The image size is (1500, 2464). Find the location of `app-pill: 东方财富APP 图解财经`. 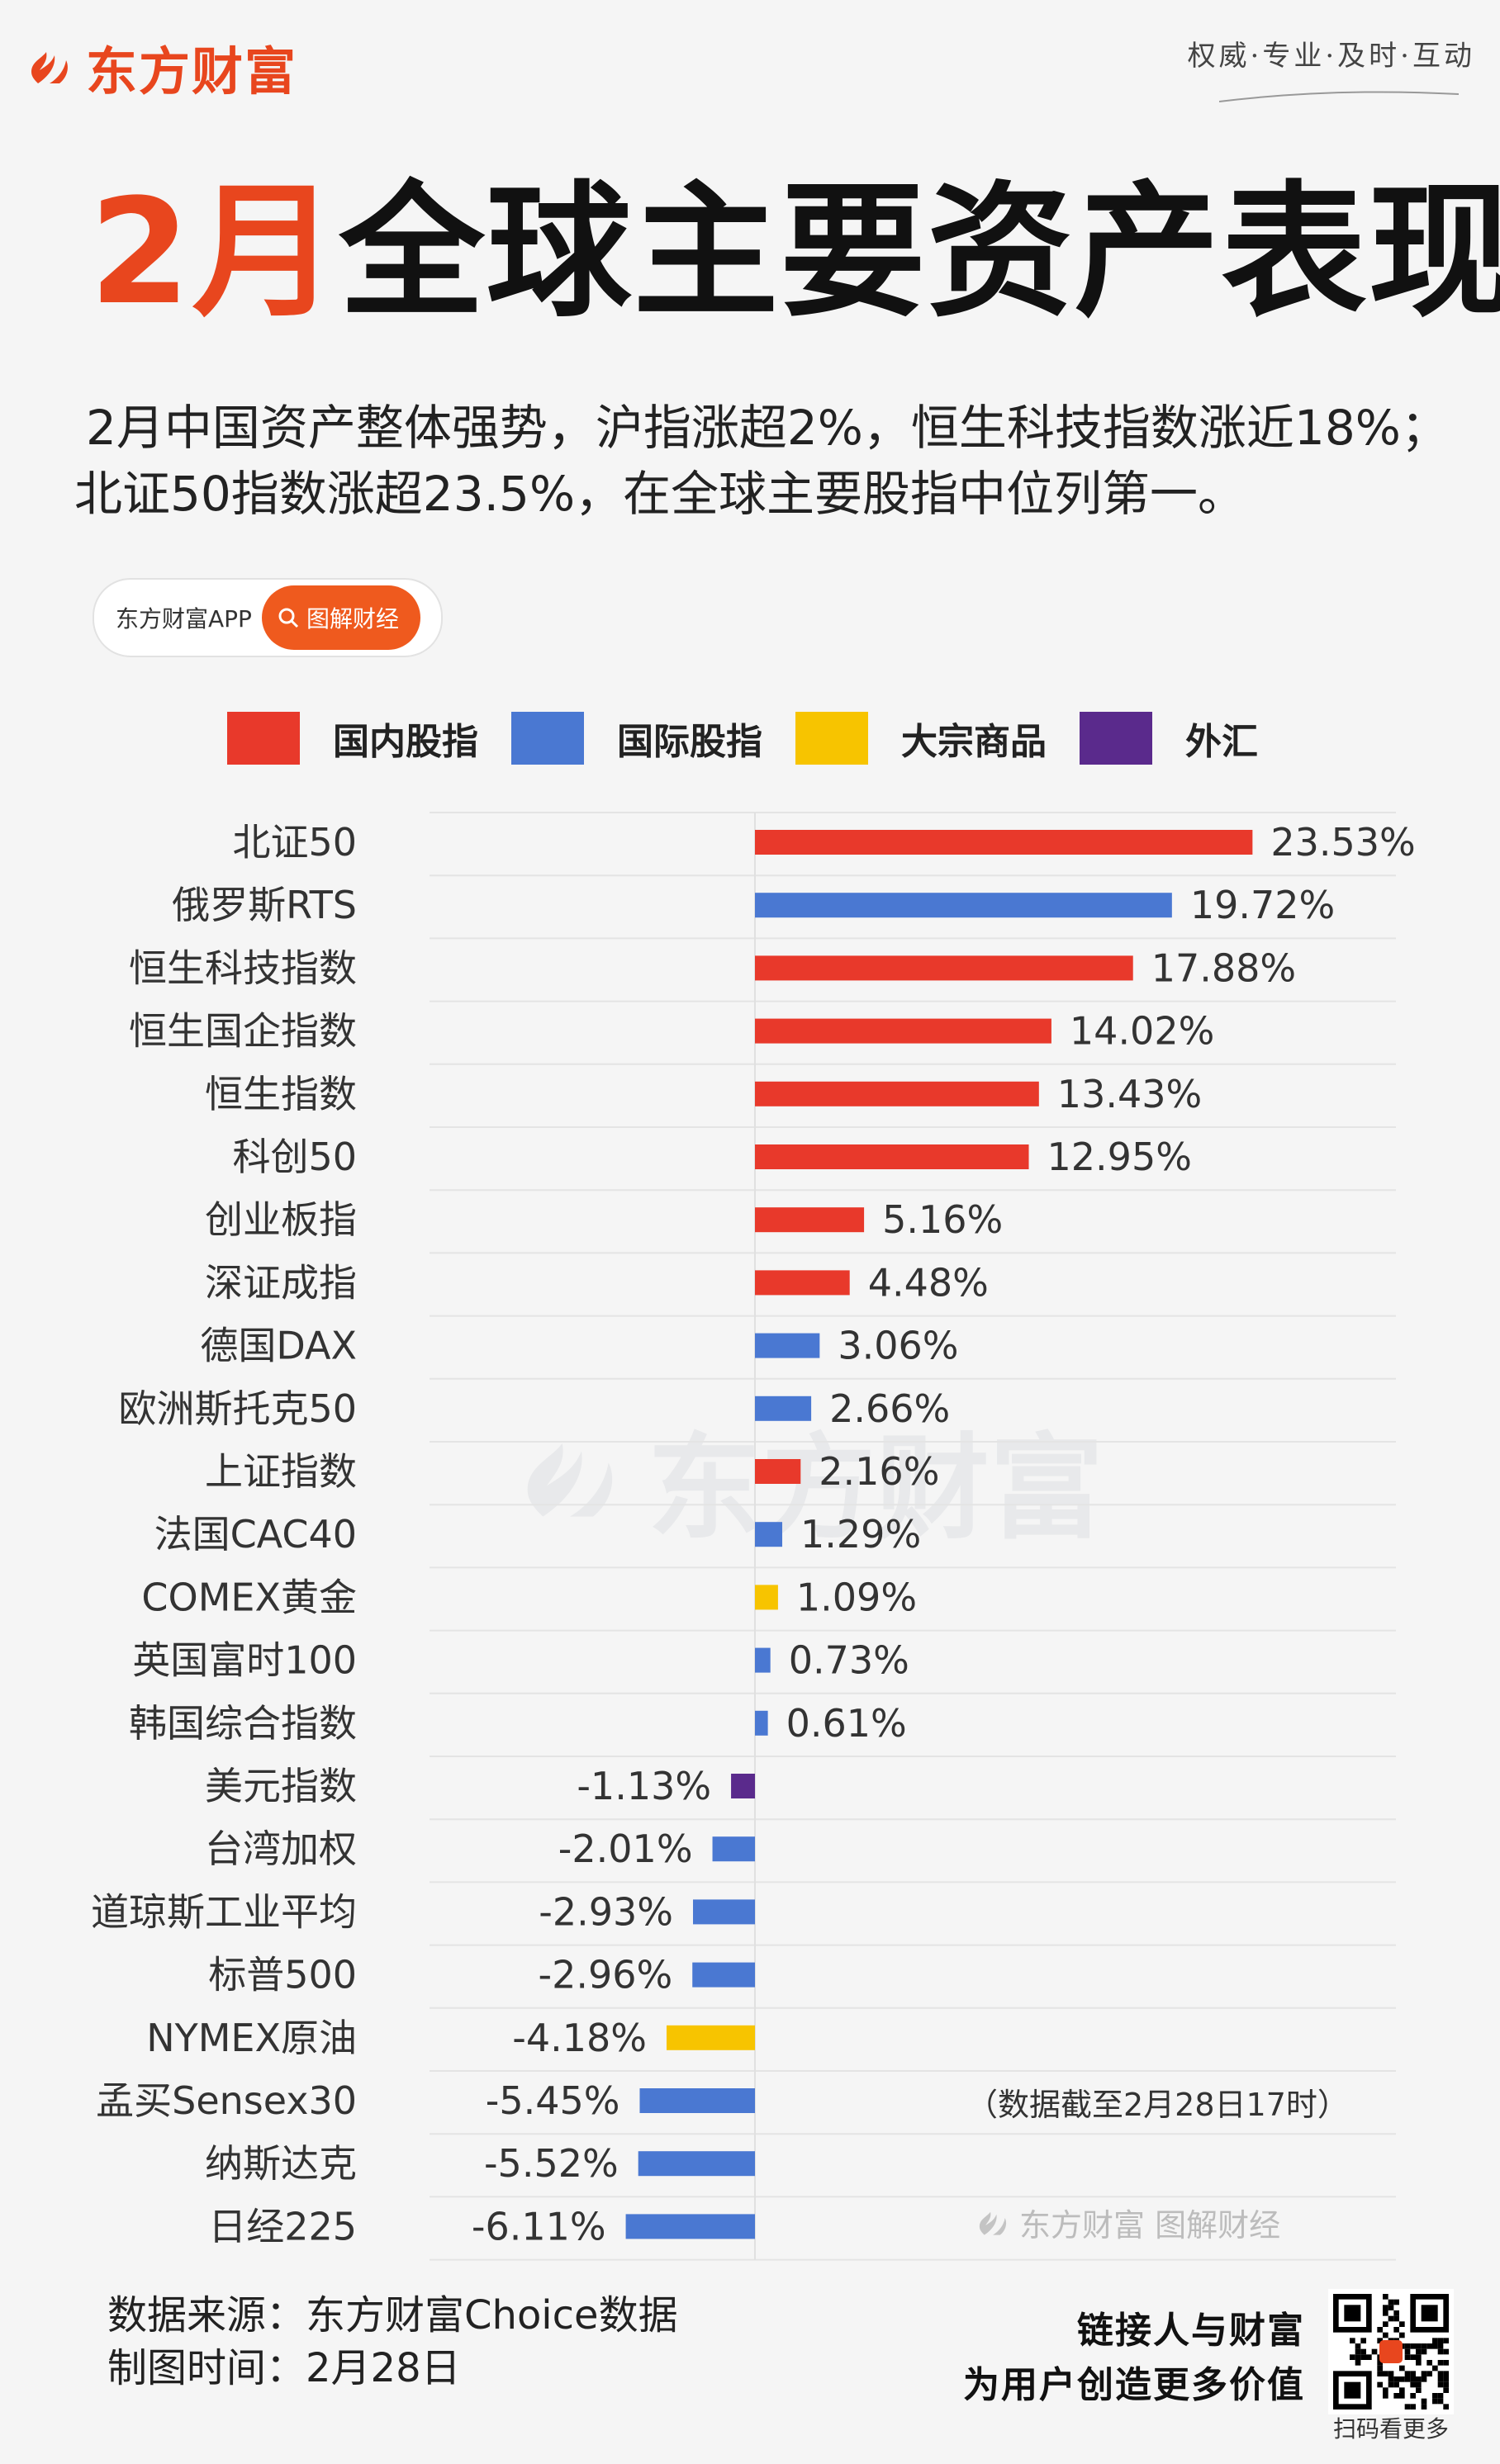

app-pill: 东方财富APP 图解财经 is located at coordinates (268, 618).